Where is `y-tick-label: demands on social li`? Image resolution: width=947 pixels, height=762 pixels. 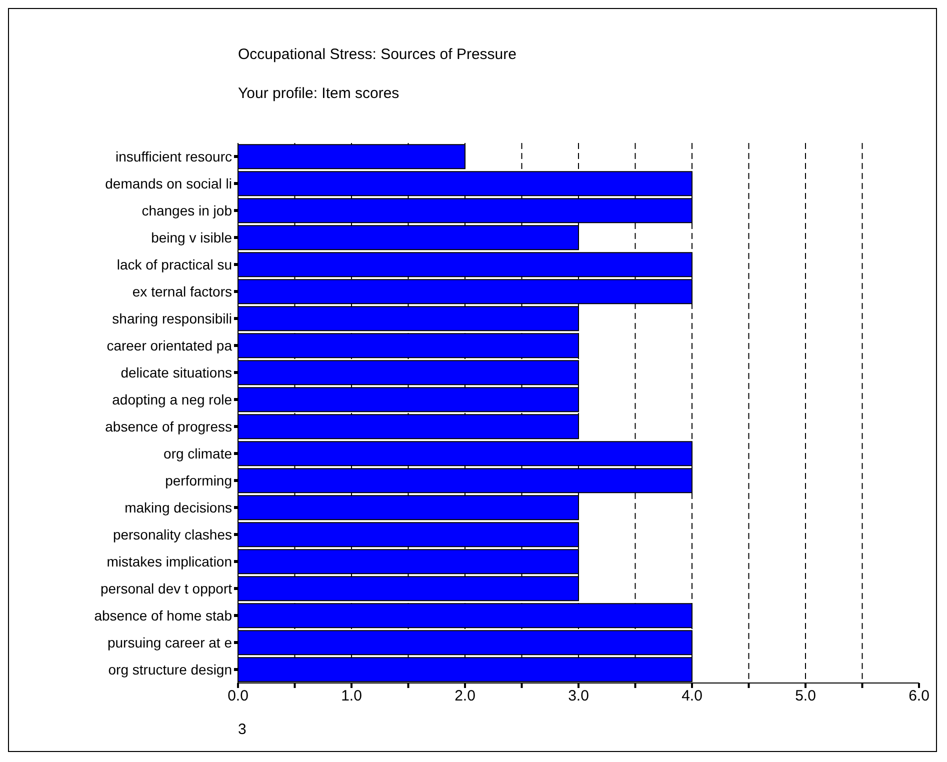 y-tick-label: demands on social li is located at coordinates (168, 183).